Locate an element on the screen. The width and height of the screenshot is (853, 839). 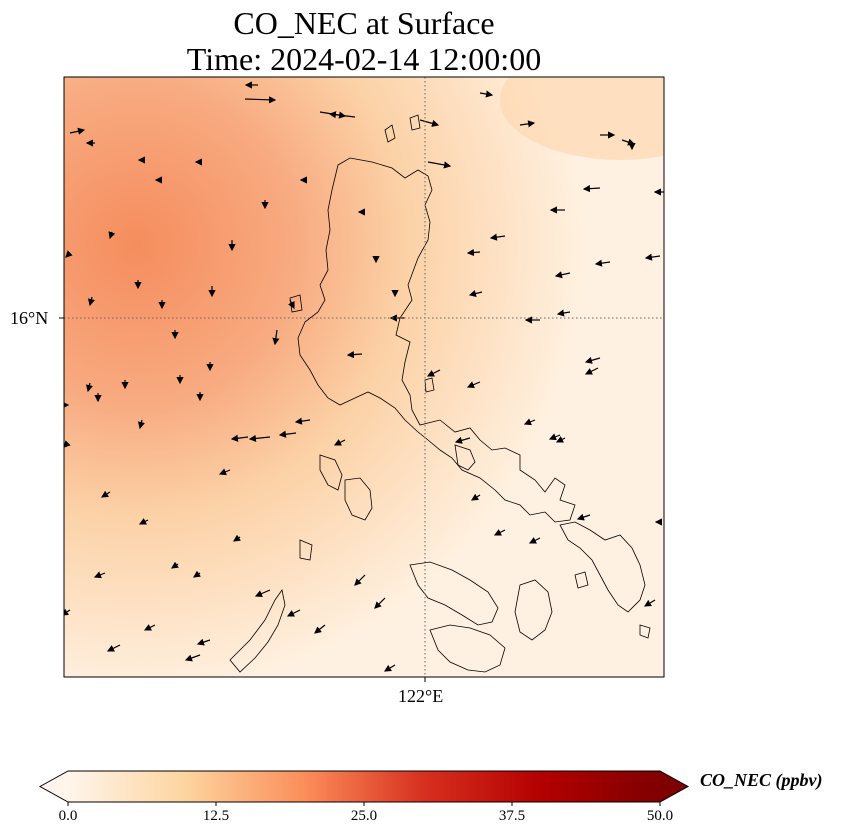
colorbar-tick-label: 0.0 is located at coordinates (68, 816).